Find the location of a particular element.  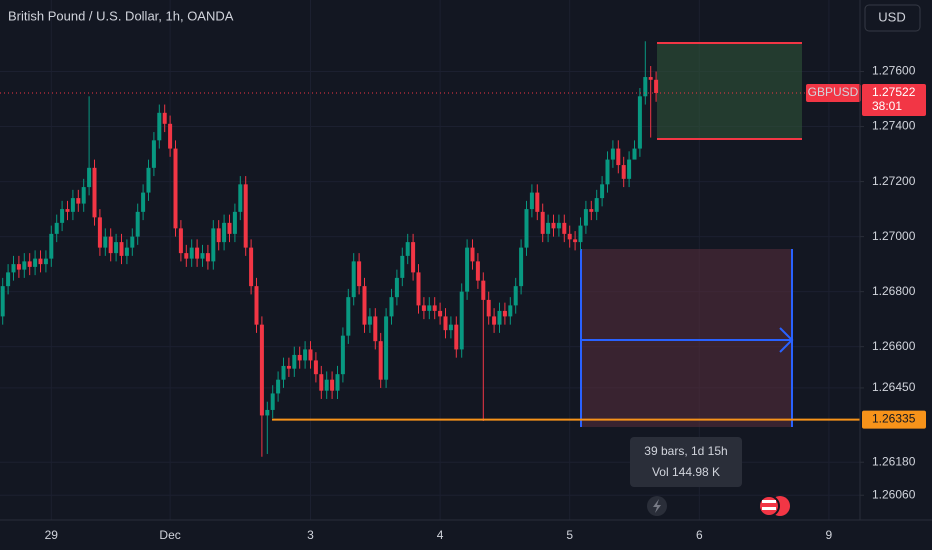

x-tick-label: Dec is located at coordinates (169, 535).